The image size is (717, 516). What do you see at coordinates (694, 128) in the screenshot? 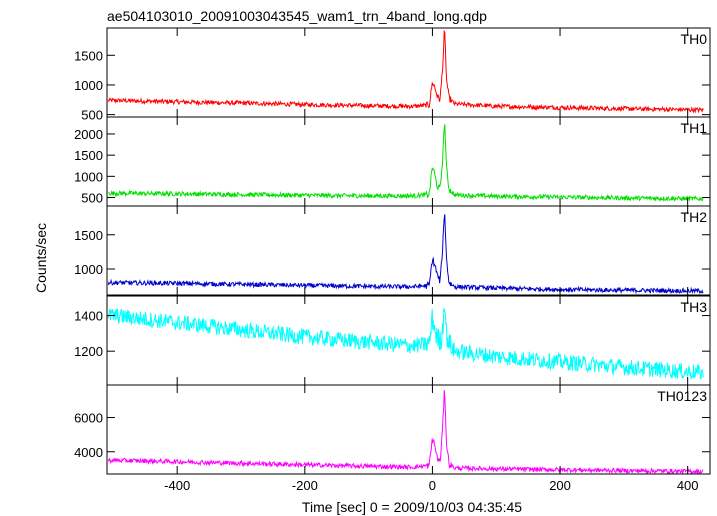
I see `panel-label-th1: TH1` at bounding box center [694, 128].